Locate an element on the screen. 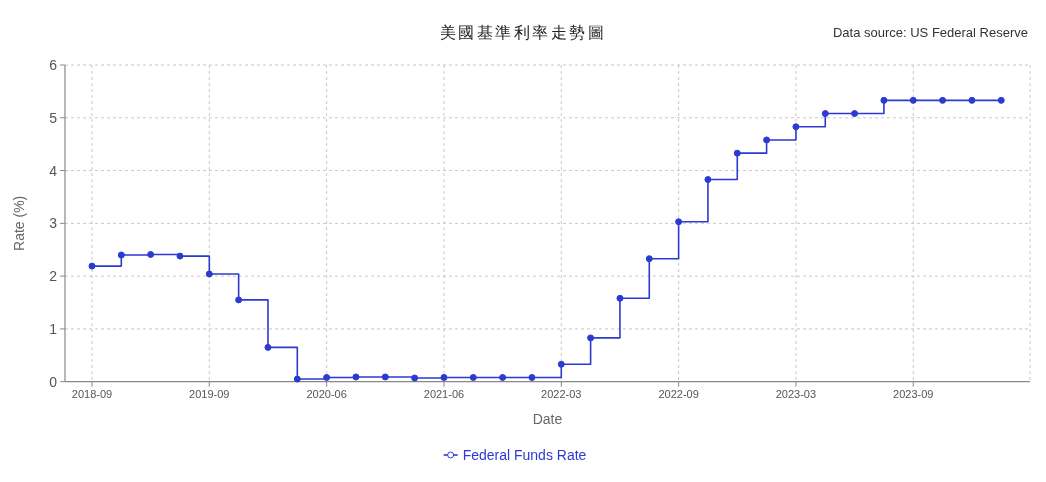 Image resolution: width=1046 pixels, height=482 pixels. x-tick-label: 2019-09 is located at coordinates (209, 393).